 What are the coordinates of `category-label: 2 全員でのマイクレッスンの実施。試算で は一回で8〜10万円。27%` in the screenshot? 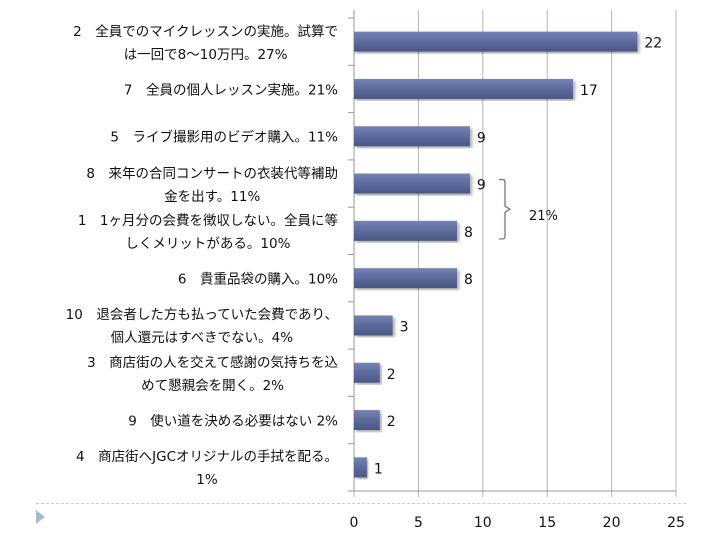 It's located at (205, 44).